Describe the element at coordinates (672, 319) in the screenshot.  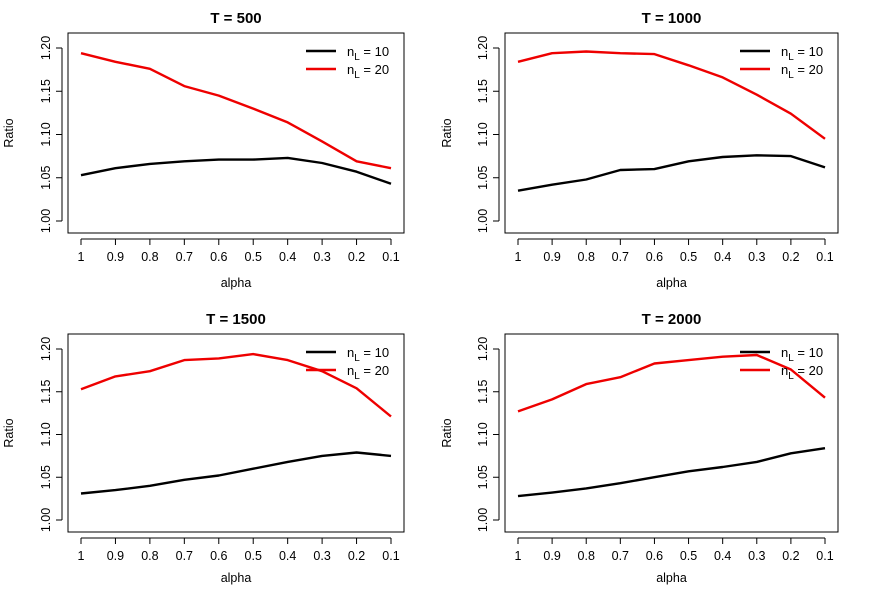
I see `chart-title: T = 2000` at that location.